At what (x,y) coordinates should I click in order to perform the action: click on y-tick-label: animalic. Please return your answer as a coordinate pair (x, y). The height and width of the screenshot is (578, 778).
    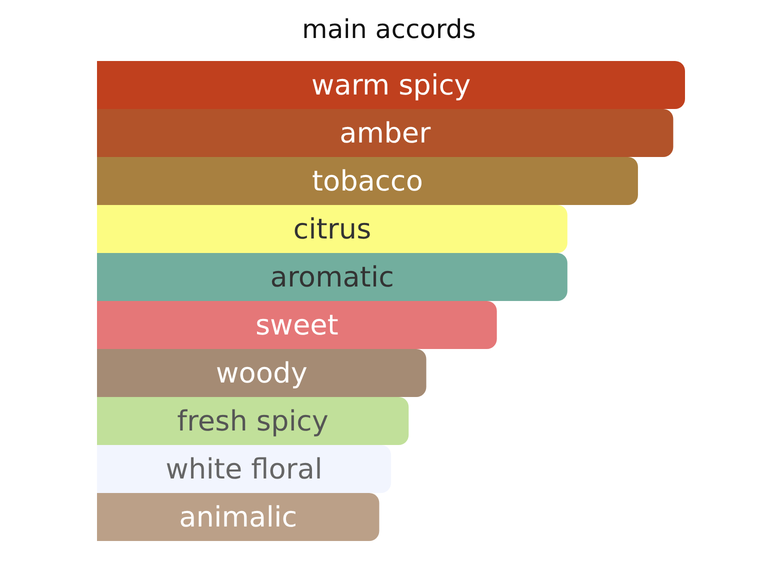
    Looking at the image, I should click on (238, 517).